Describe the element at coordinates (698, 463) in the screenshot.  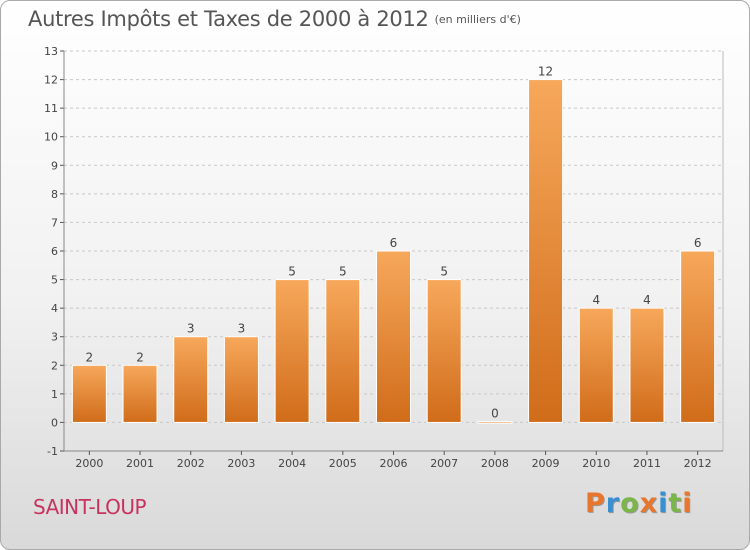
I see `x-tick-label: 2012` at that location.